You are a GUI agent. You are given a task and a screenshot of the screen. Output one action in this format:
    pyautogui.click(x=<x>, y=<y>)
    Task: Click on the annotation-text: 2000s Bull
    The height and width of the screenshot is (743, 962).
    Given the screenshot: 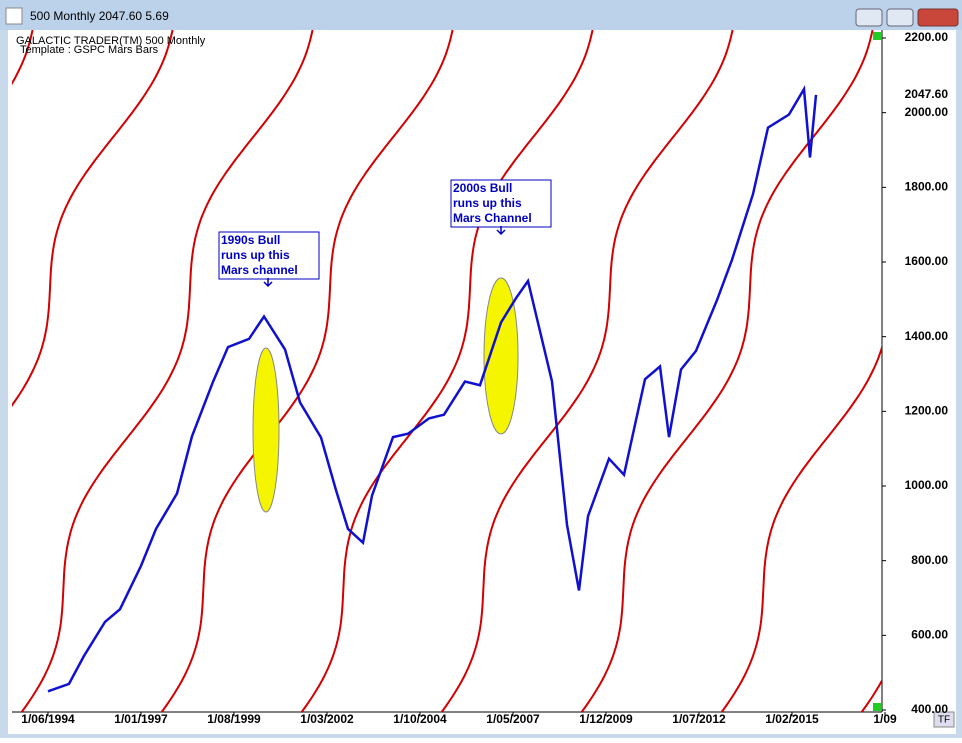 What is the action you would take?
    pyautogui.click(x=482, y=188)
    